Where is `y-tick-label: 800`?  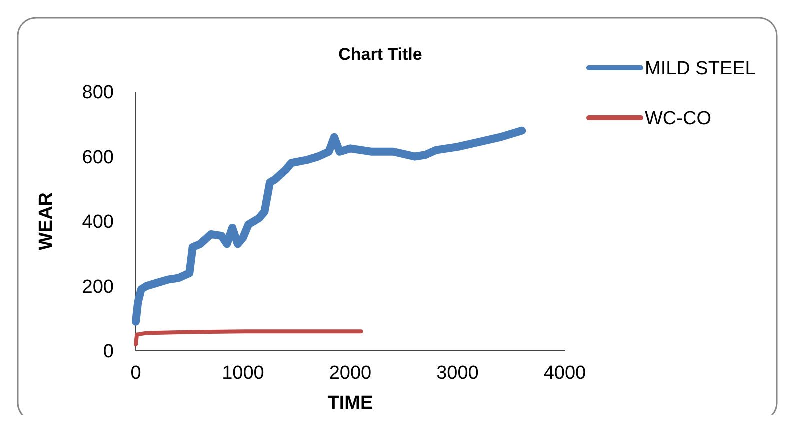
y-tick-label: 800 is located at coordinates (98, 93).